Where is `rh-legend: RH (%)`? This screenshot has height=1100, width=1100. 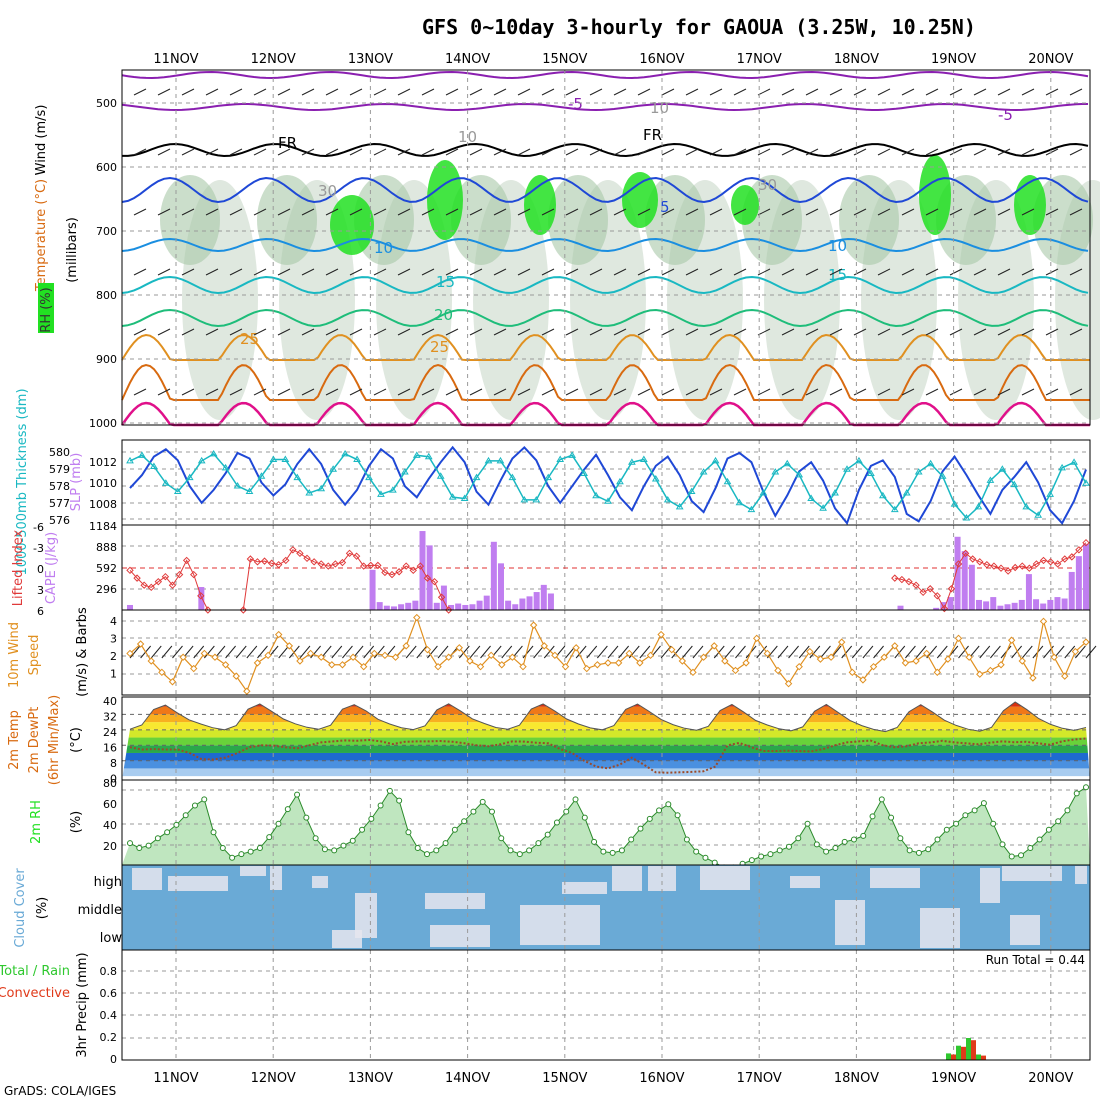 rh-legend: RH (%) is located at coordinates (46, 309).